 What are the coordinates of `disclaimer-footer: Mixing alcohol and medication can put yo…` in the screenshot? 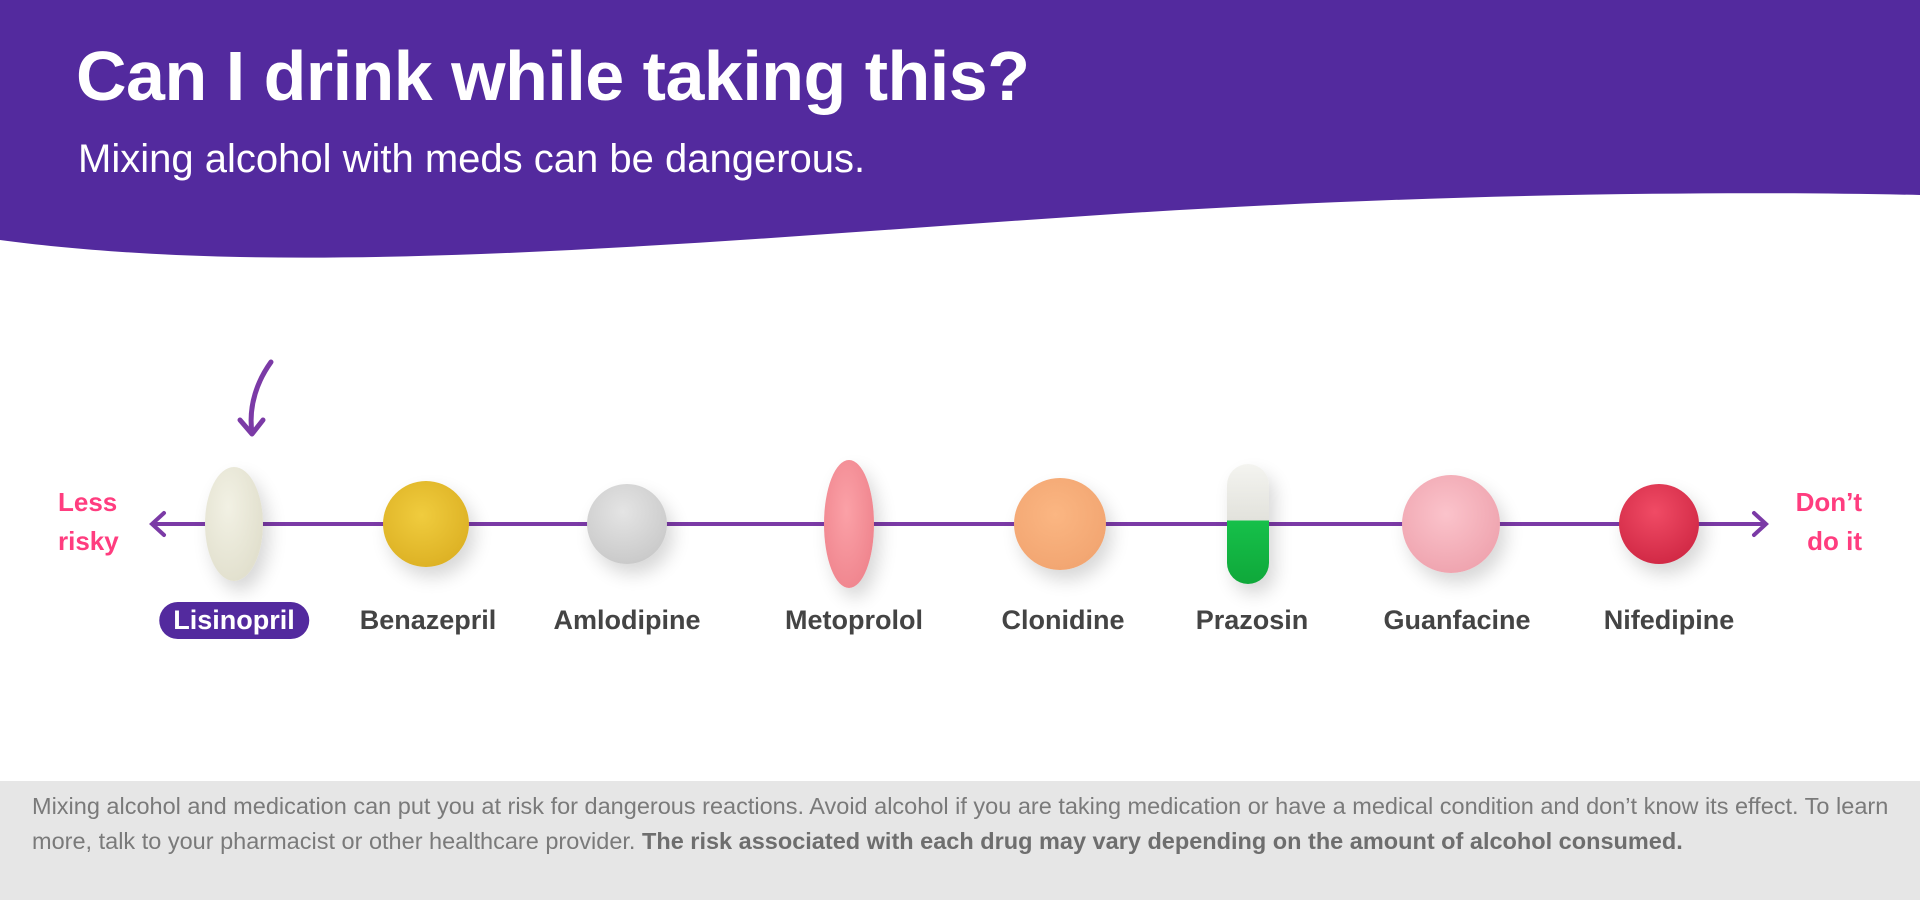 It's located at (960, 840).